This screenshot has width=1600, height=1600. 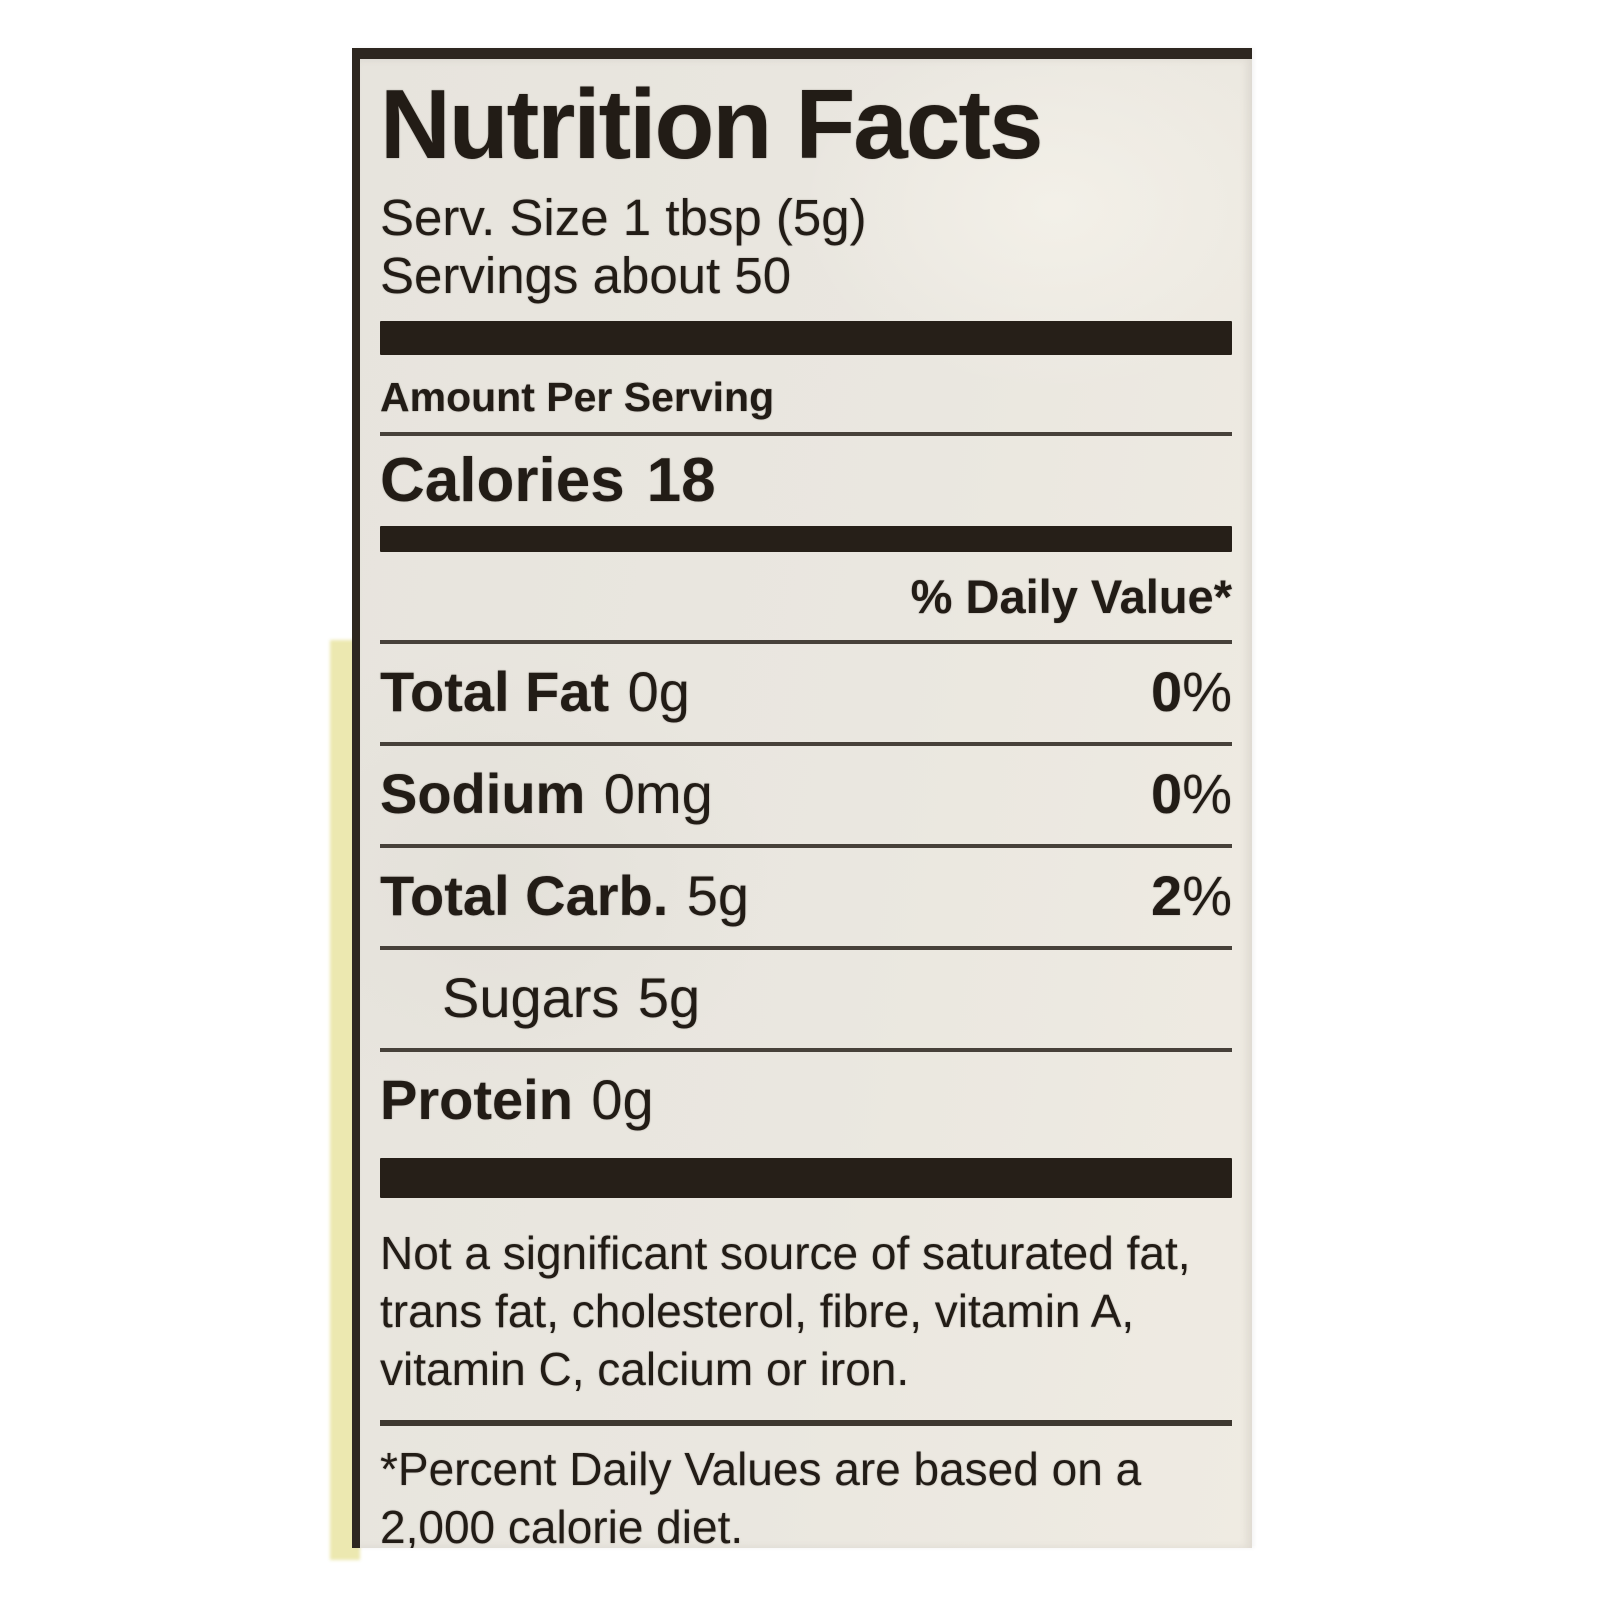 I want to click on nutrient-name-amount: Total Carb. 5g, so click(x=564, y=896).